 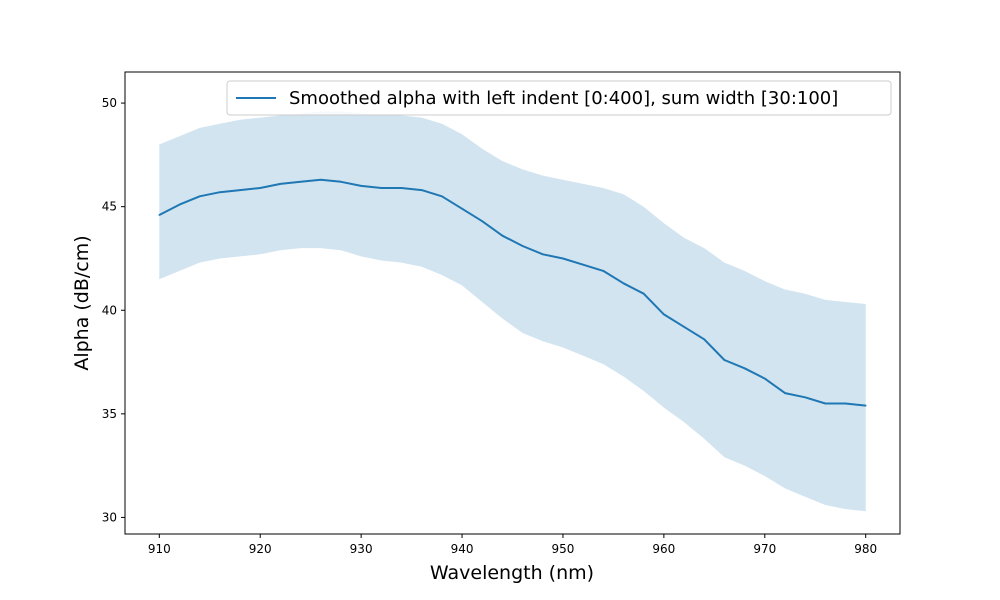 What do you see at coordinates (462, 549) in the screenshot?
I see `x-tick-label: 940` at bounding box center [462, 549].